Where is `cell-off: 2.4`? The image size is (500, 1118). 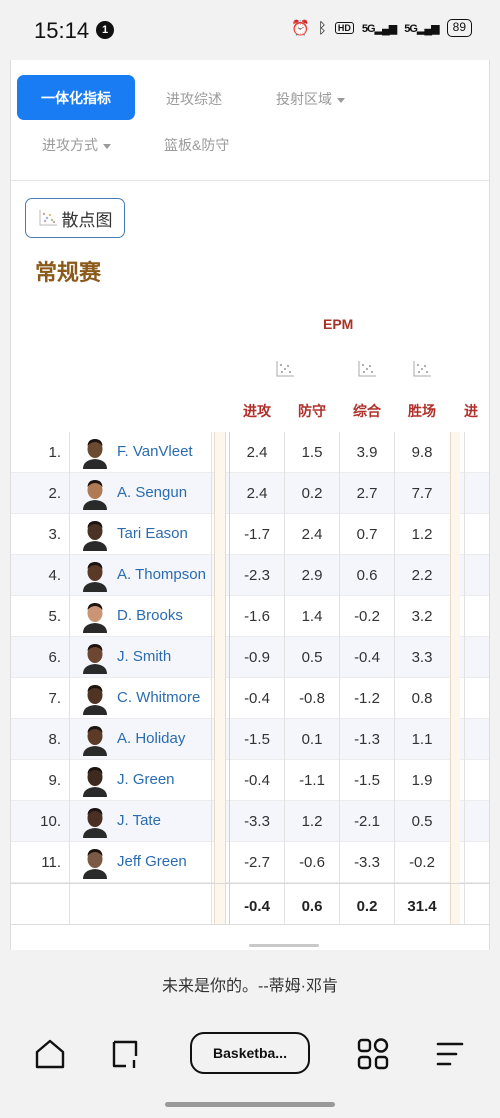 cell-off: 2.4 is located at coordinates (257, 493).